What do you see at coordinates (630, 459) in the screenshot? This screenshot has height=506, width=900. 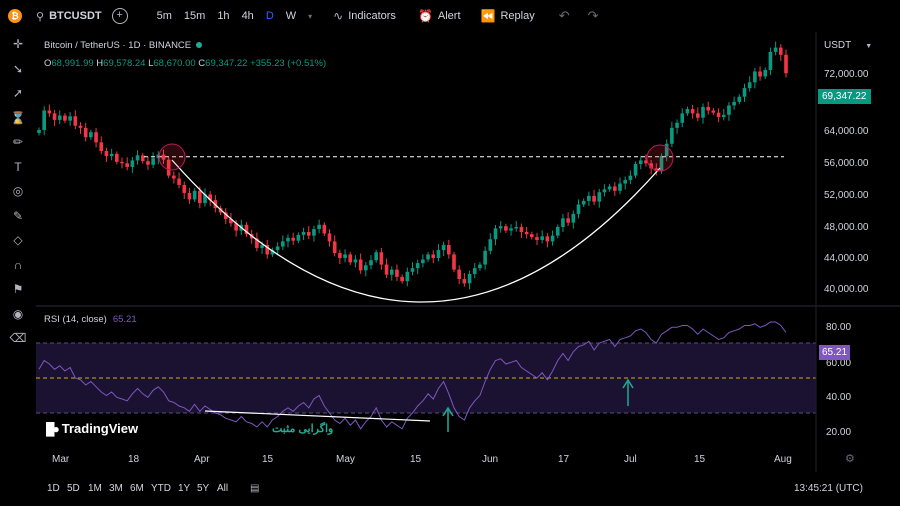 I see `time-tick: Jul` at bounding box center [630, 459].